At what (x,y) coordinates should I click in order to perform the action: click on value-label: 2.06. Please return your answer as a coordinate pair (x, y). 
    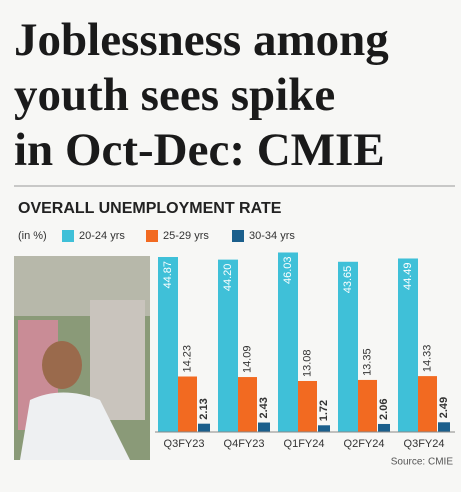
    Looking at the image, I should click on (384, 409).